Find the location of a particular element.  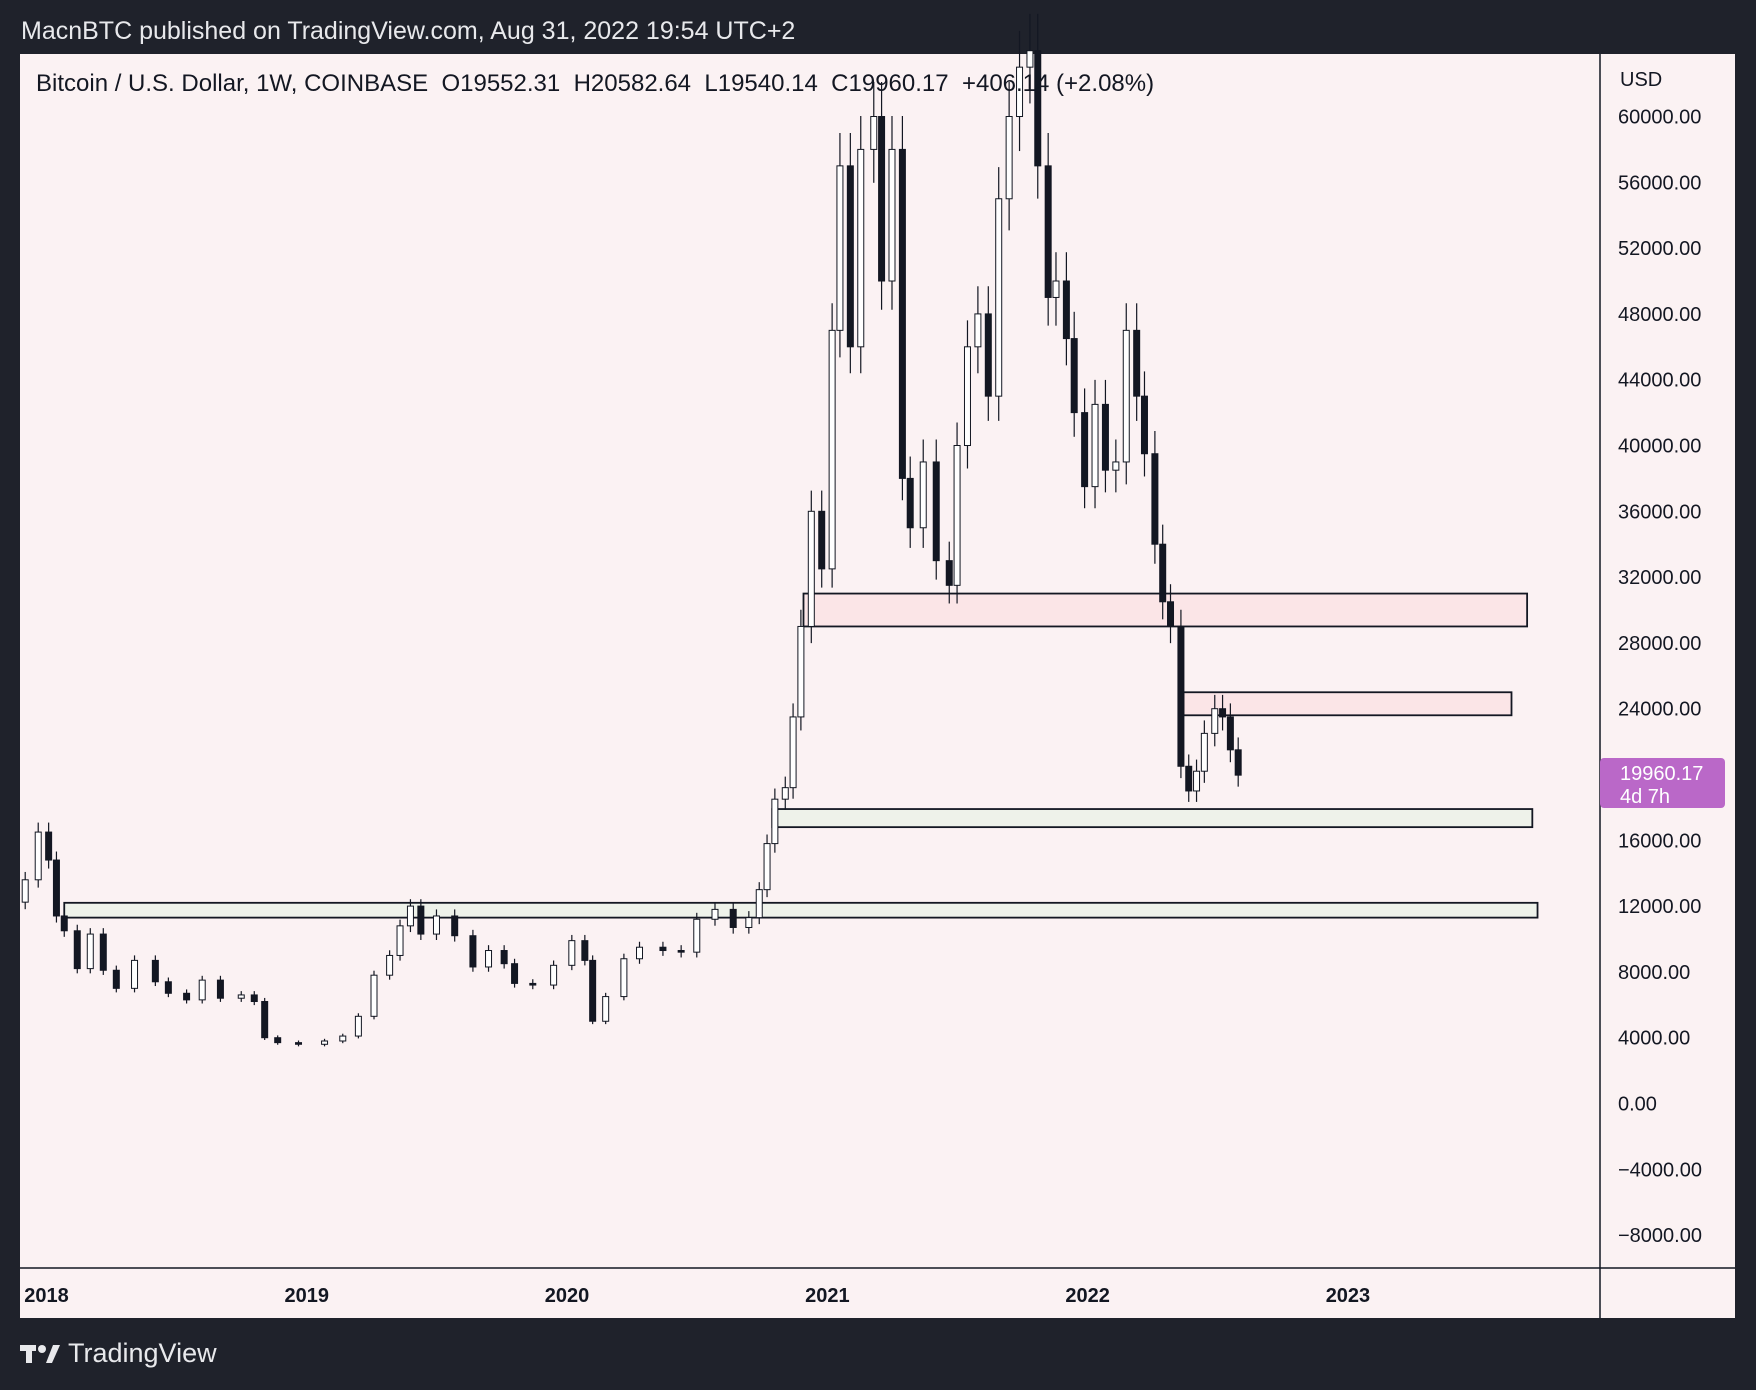

legend-open: O19552.31 is located at coordinates (501, 83).